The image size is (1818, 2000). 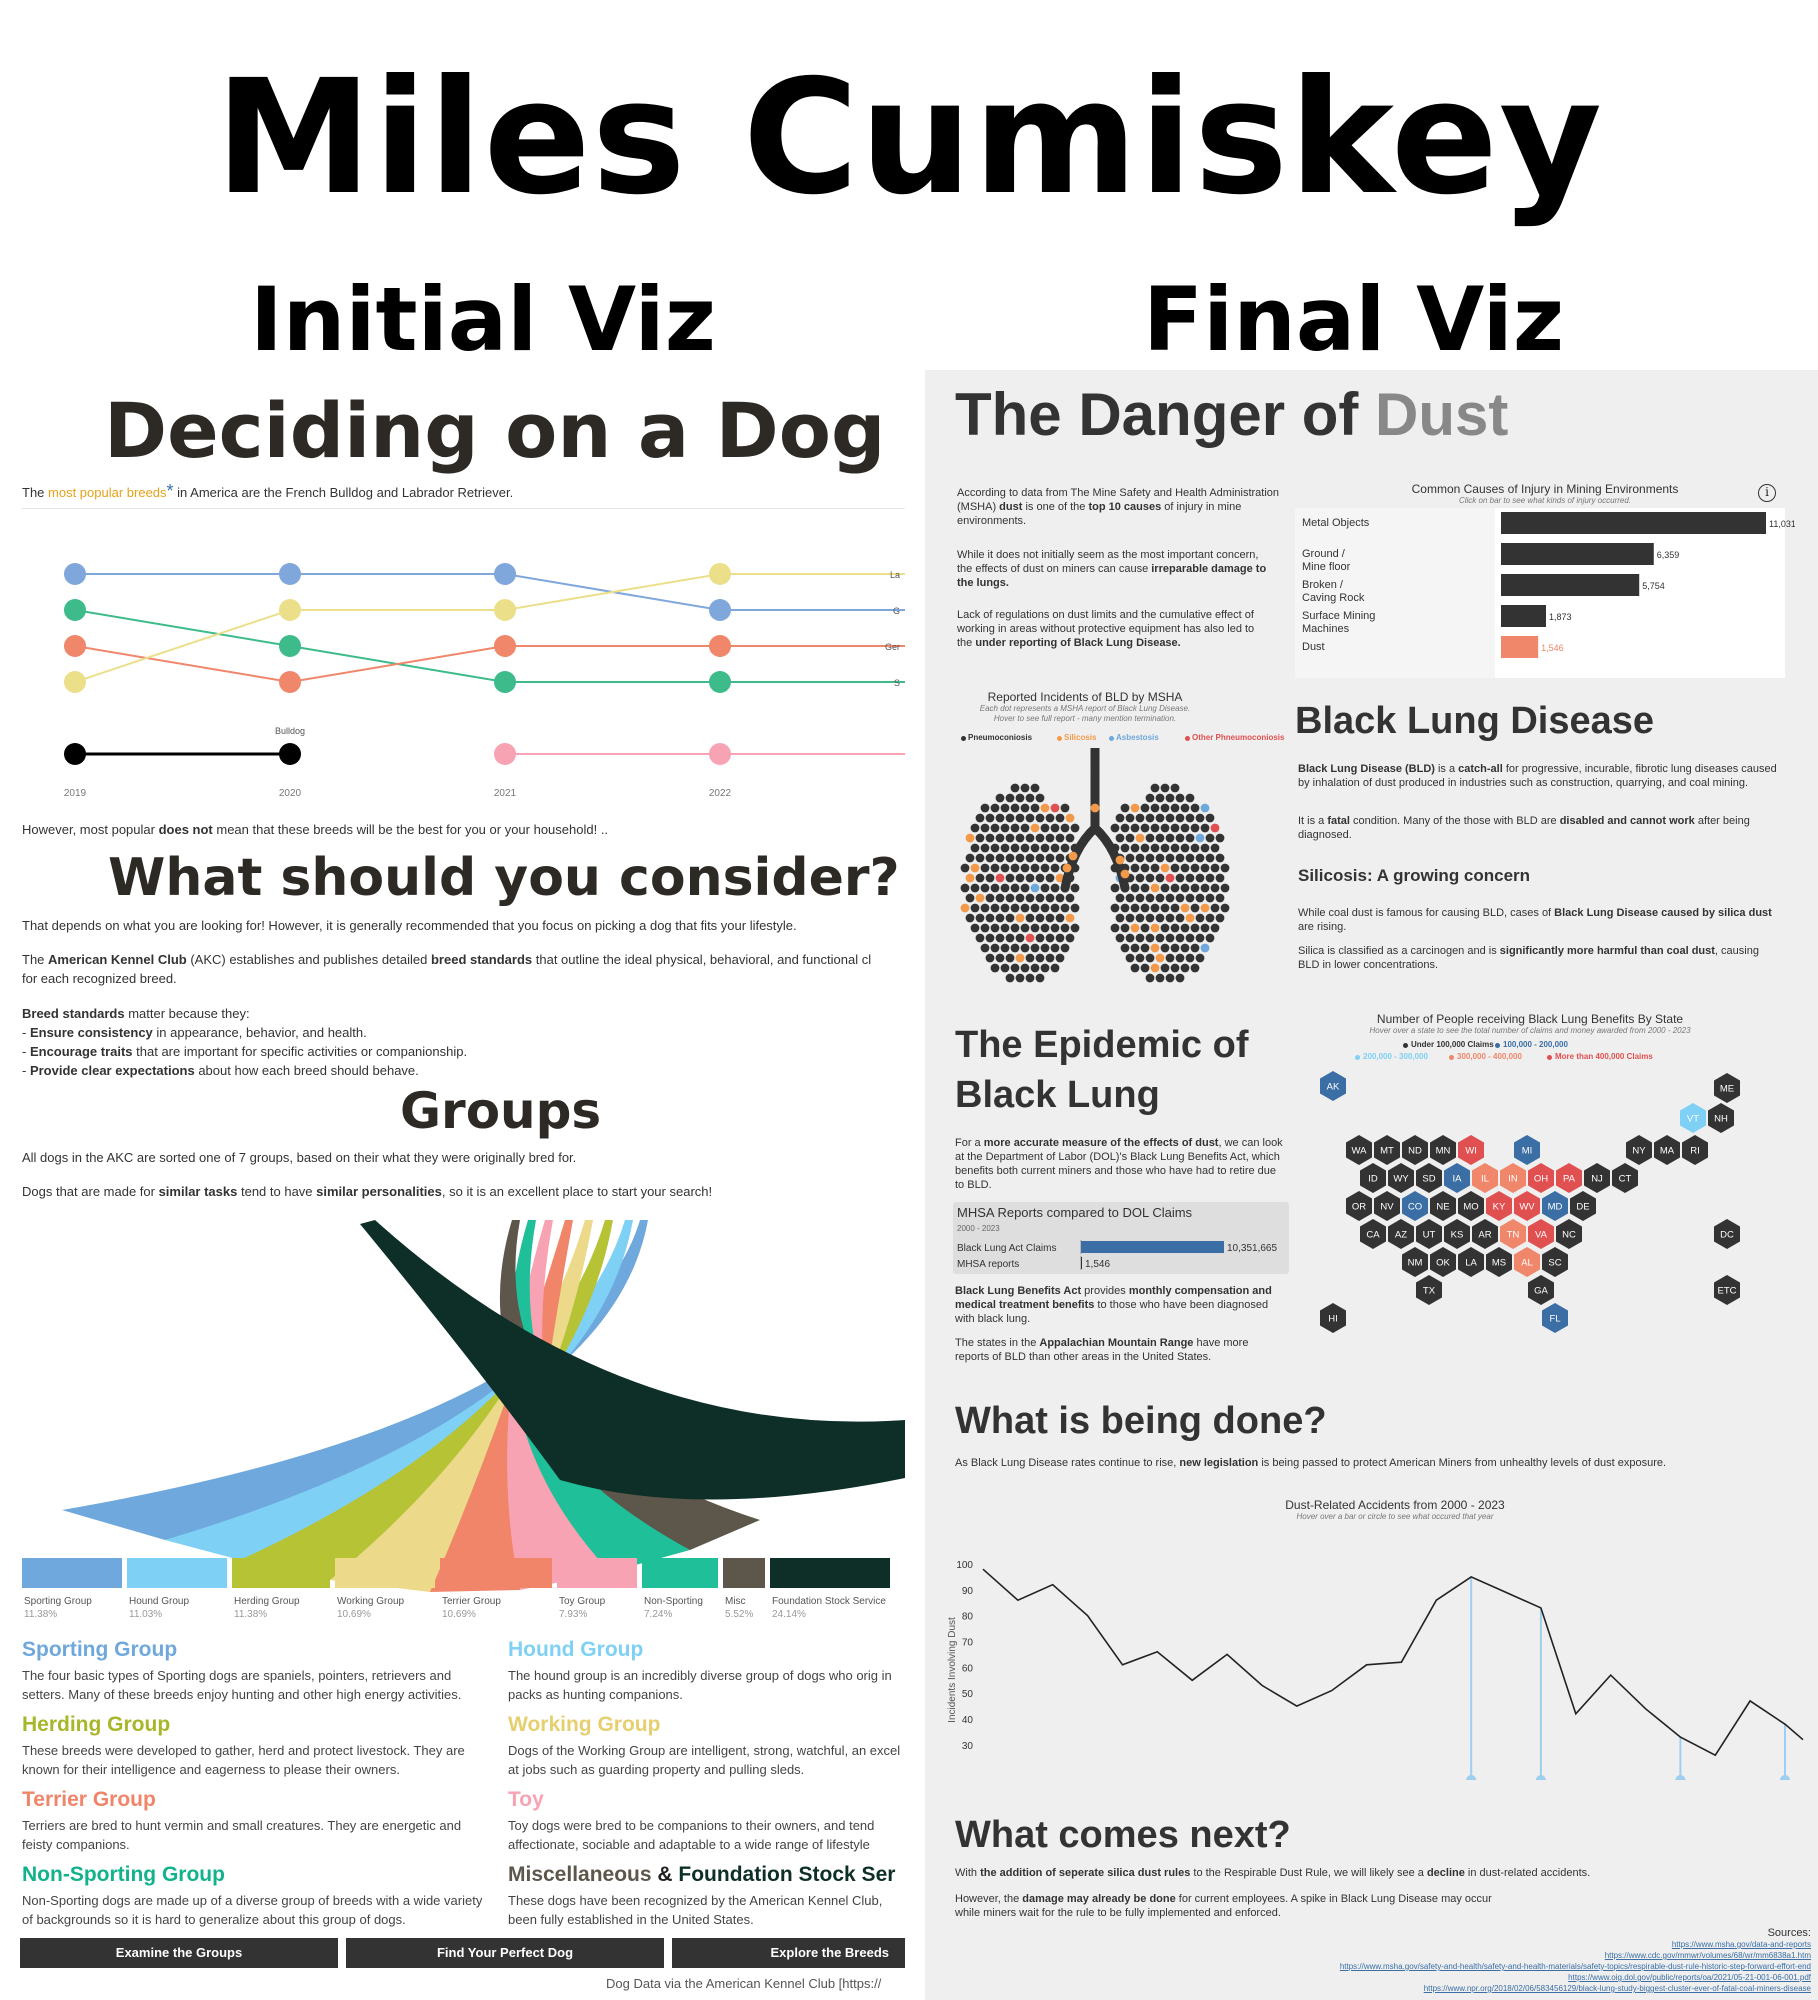 What do you see at coordinates (1625, 1178) in the screenshot?
I see `state-hex: CT` at bounding box center [1625, 1178].